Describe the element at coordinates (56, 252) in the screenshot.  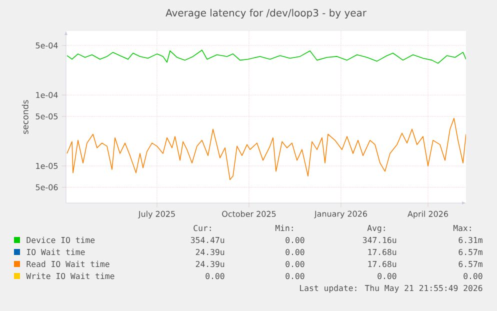
I see `legend-label: IO Wait time` at that location.